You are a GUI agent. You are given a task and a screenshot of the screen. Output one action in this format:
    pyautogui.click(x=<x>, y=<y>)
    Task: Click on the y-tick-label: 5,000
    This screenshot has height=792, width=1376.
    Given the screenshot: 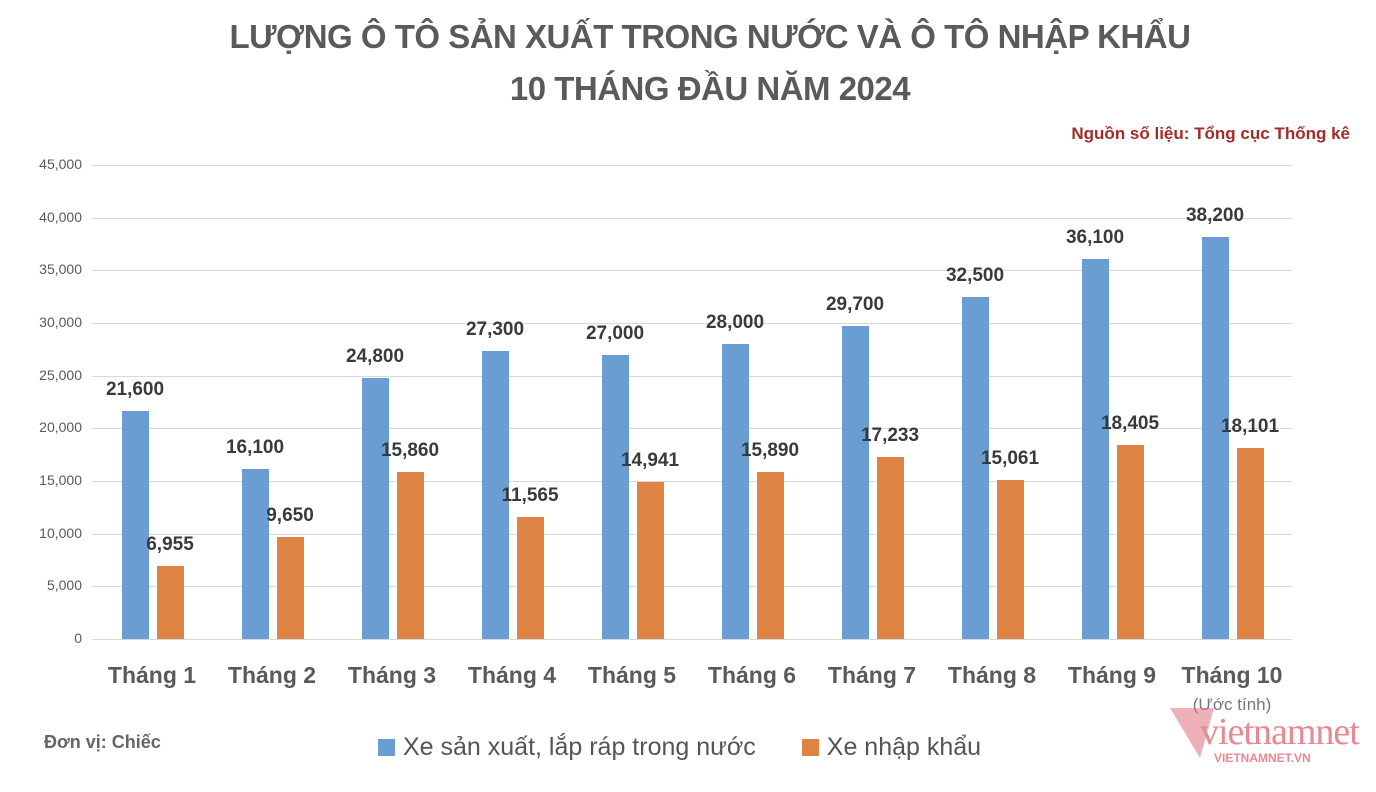 What is the action you would take?
    pyautogui.click(x=64, y=585)
    